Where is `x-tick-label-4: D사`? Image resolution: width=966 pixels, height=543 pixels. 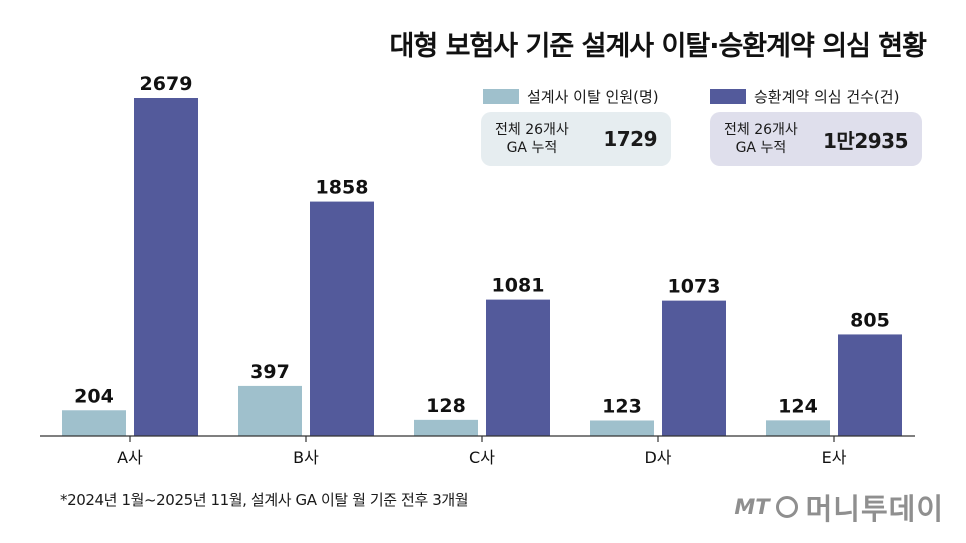
x-tick-label-4: D사 is located at coordinates (657, 457).